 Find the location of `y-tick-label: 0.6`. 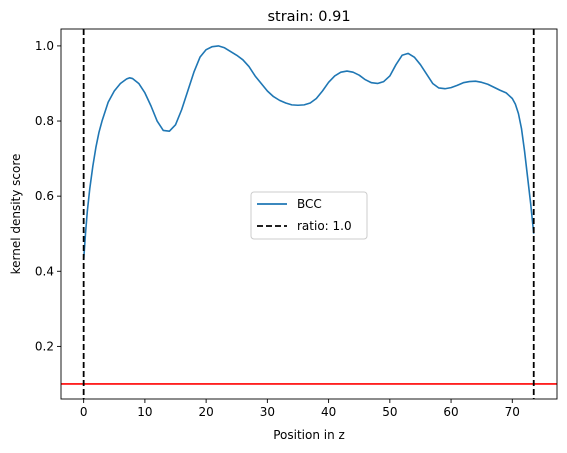

y-tick-label: 0.6 is located at coordinates (44, 196).